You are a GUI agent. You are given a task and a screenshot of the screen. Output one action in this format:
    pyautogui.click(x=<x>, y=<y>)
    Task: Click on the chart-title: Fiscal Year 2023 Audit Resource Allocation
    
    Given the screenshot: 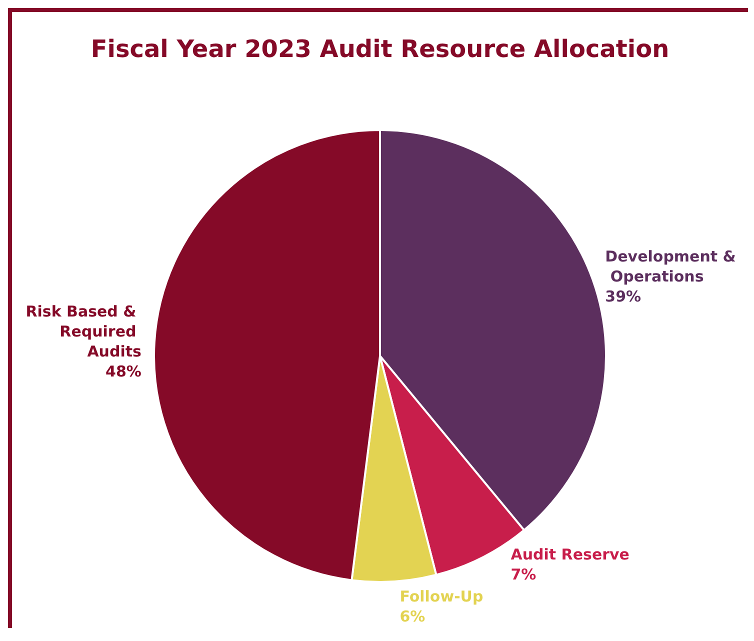 What is the action you would take?
    pyautogui.click(x=380, y=49)
    